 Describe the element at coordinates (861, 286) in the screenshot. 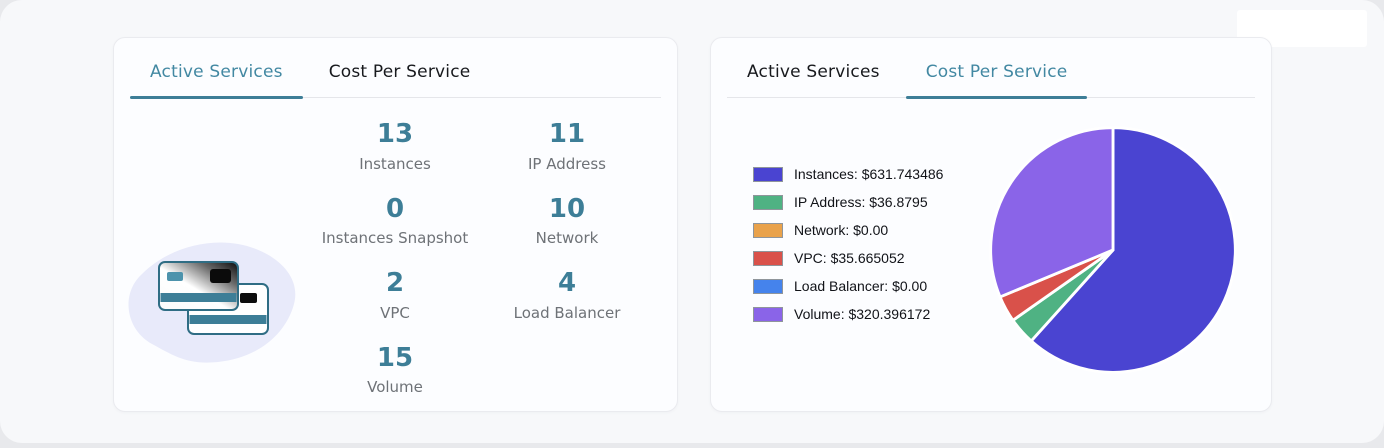

I see `legend-label: Load Balancer: $0.00` at that location.